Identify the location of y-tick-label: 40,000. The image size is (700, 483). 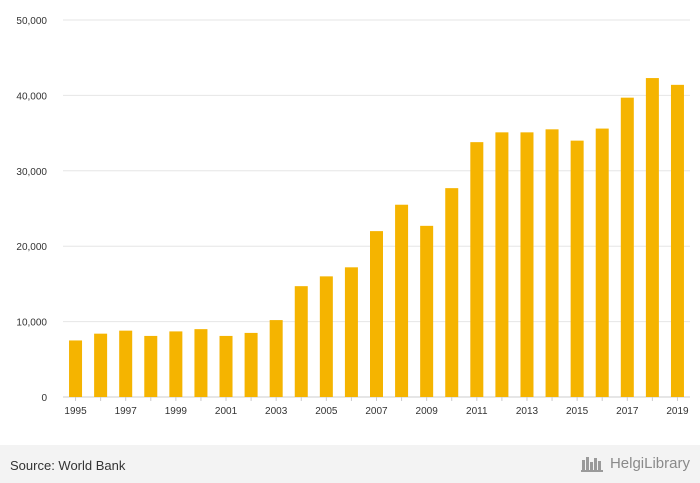
(31, 96).